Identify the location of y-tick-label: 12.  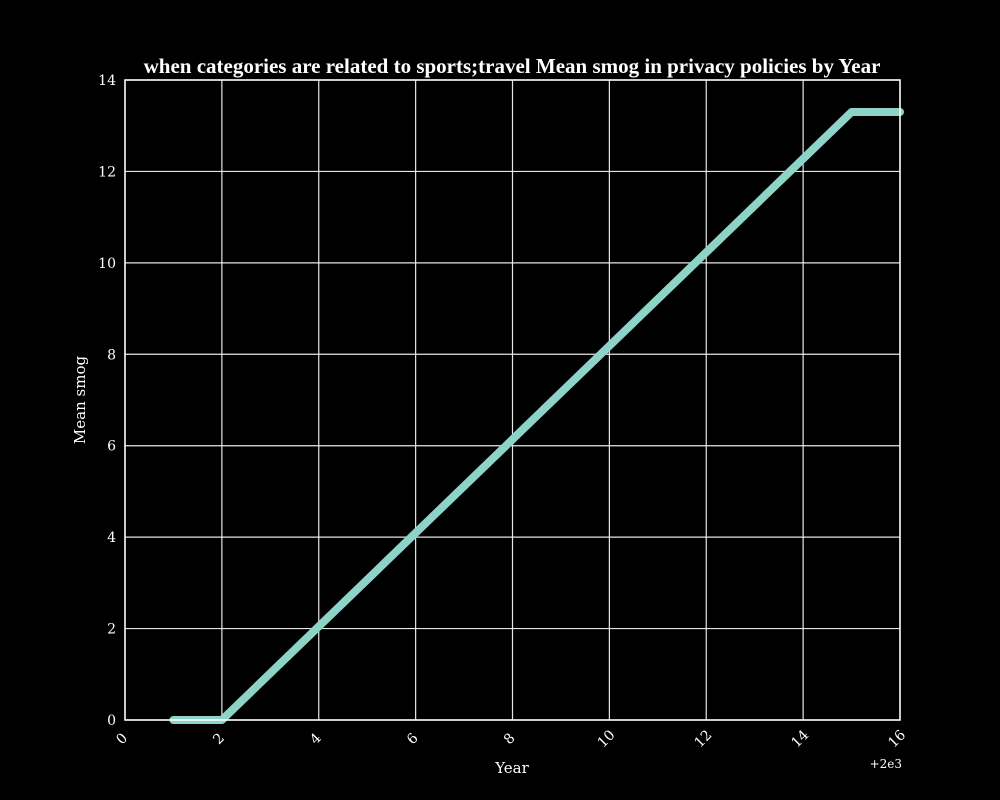
(107, 172).